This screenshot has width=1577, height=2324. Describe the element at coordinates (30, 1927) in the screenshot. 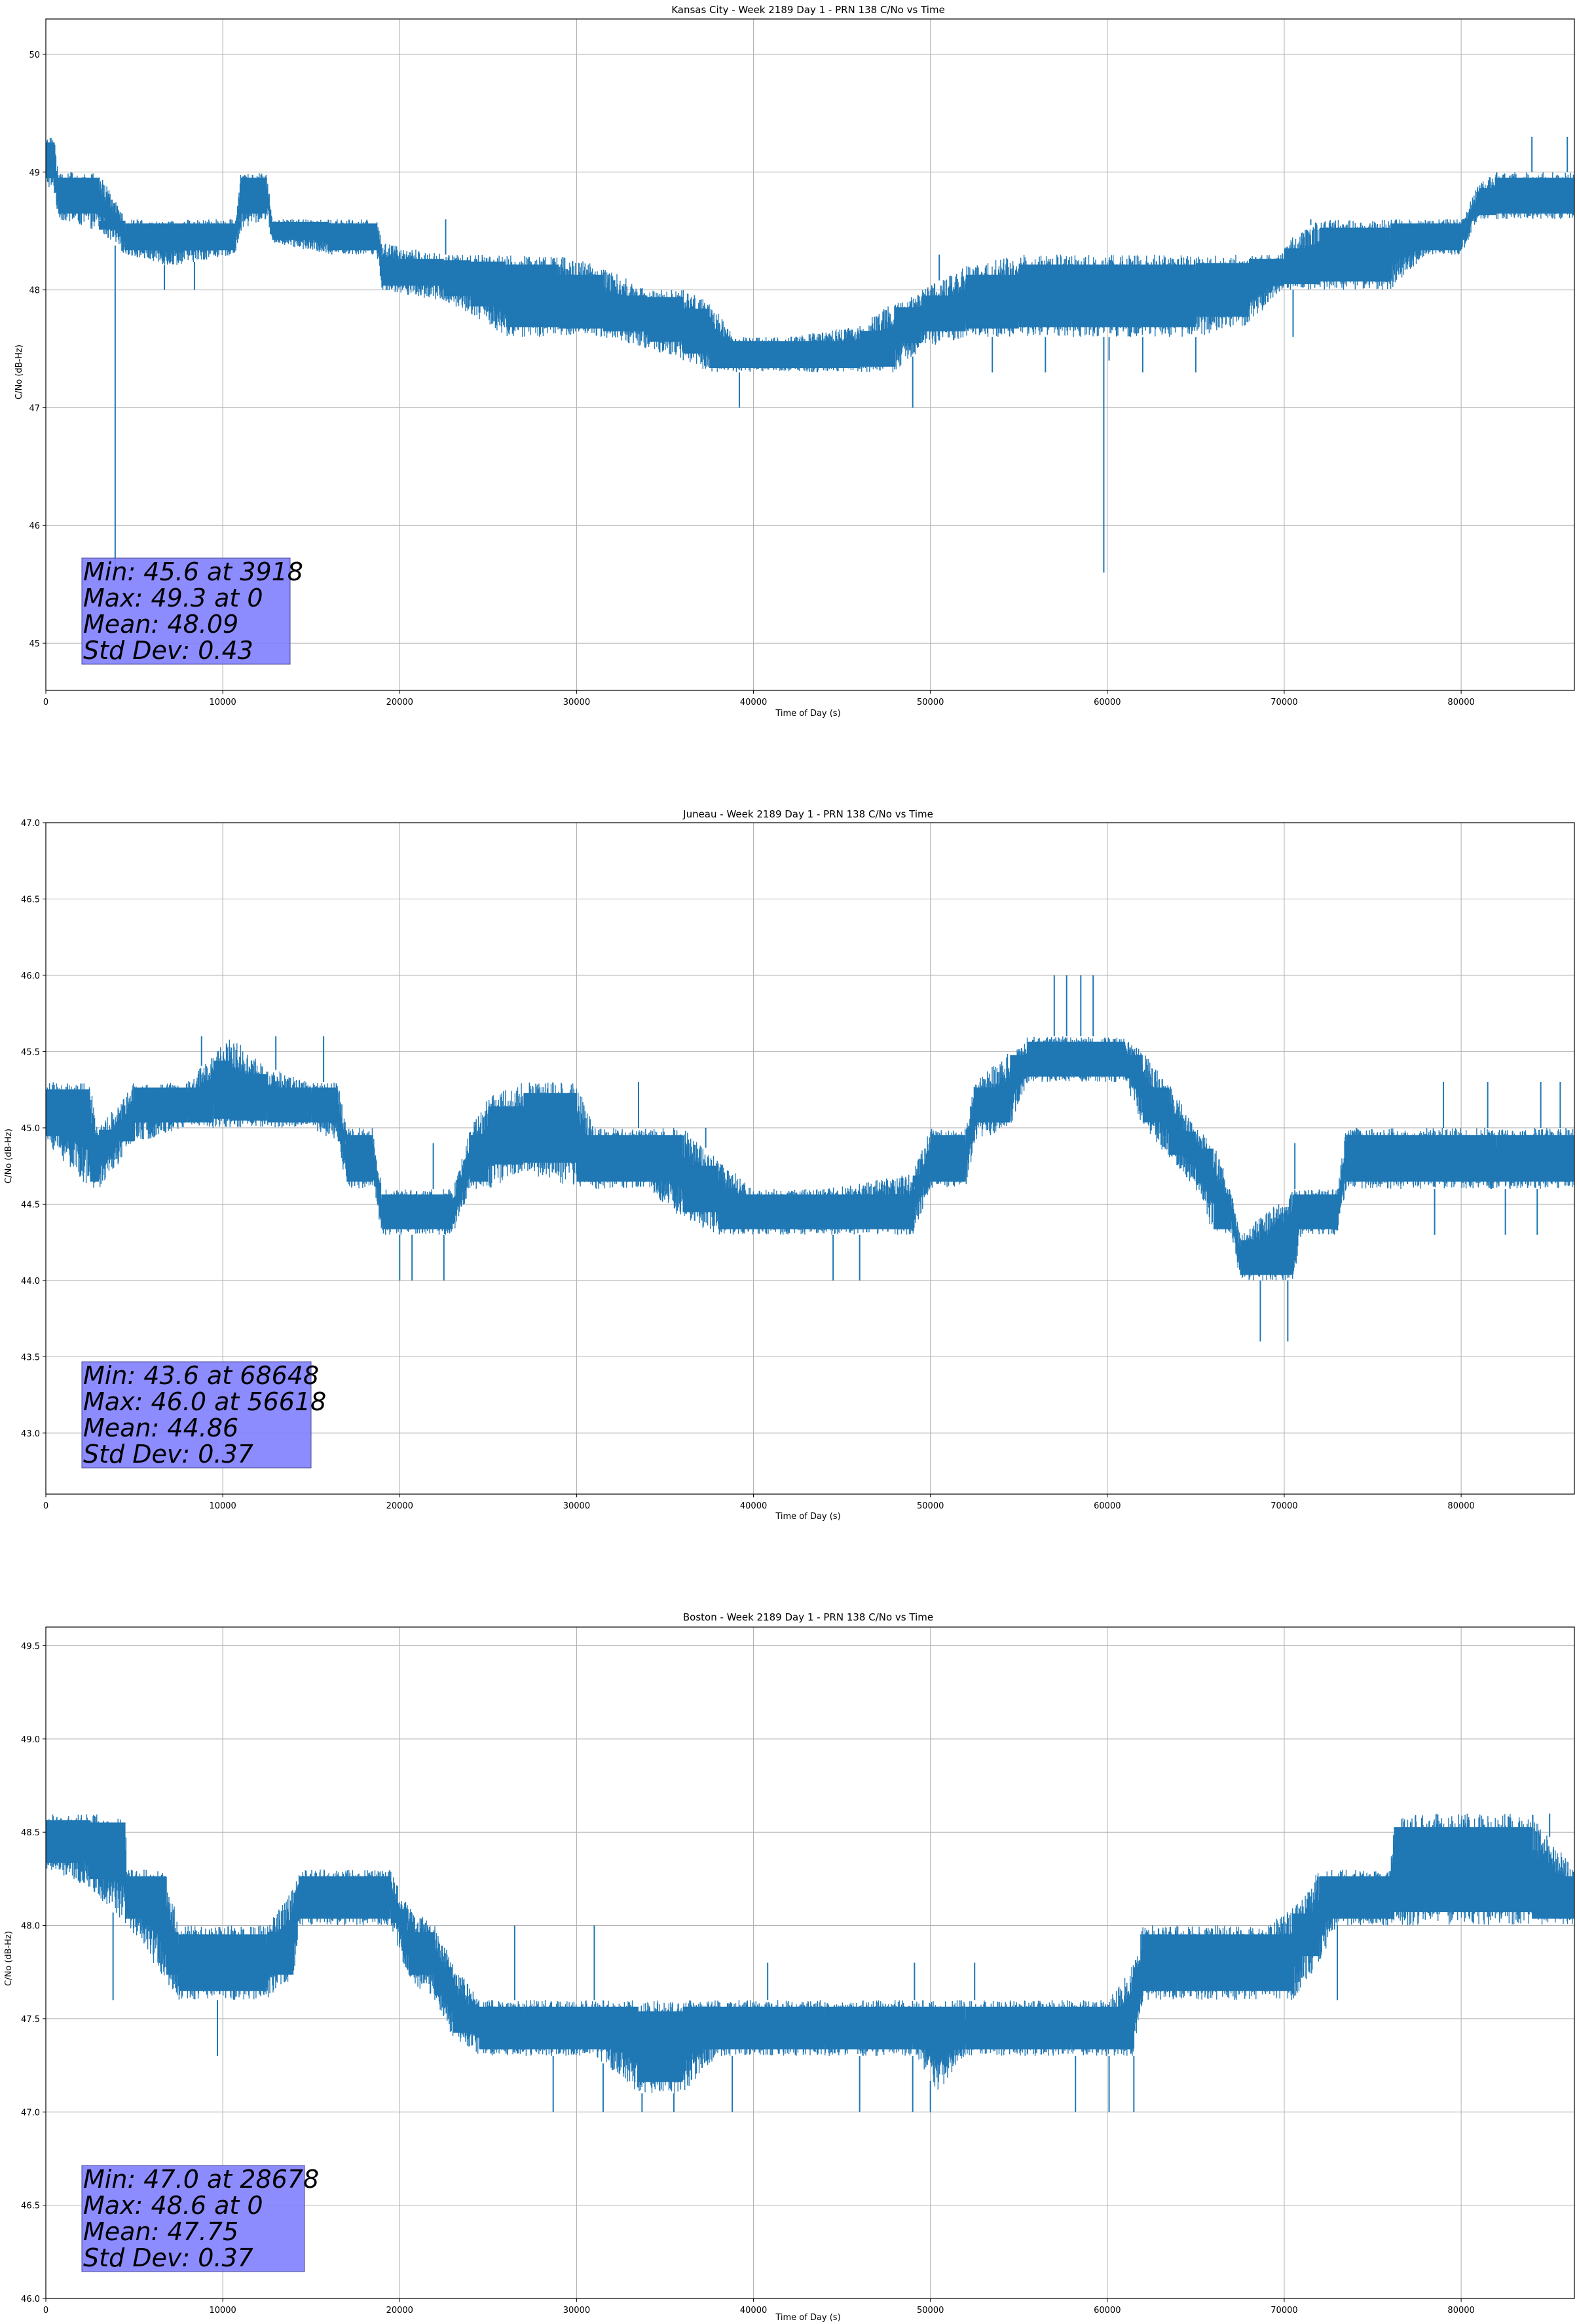

I see `y-tick-label: 48.0` at that location.